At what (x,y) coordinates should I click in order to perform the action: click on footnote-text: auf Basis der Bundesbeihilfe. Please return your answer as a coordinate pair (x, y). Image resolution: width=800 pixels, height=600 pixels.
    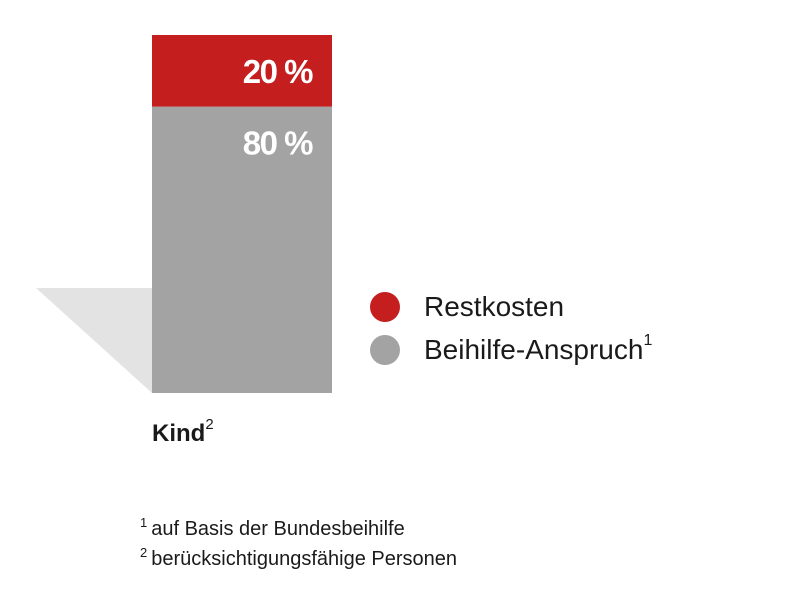
    Looking at the image, I should click on (278, 529).